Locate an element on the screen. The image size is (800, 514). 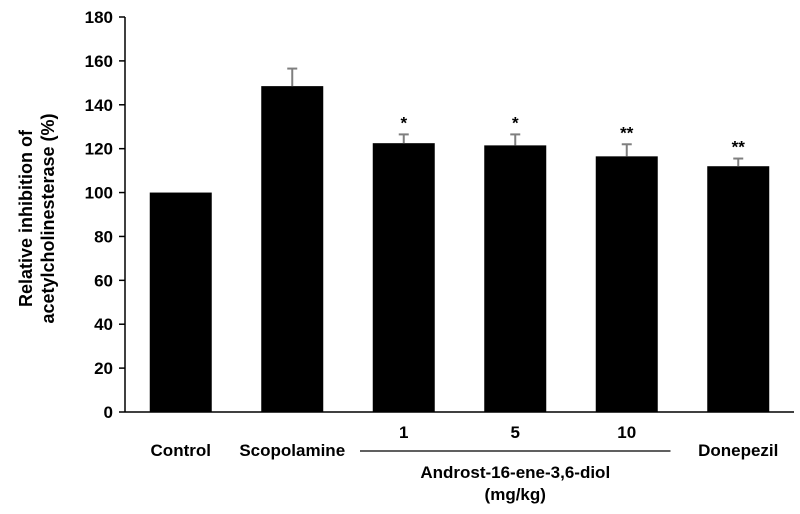
y-tick-label: 160 is located at coordinates (99, 61).